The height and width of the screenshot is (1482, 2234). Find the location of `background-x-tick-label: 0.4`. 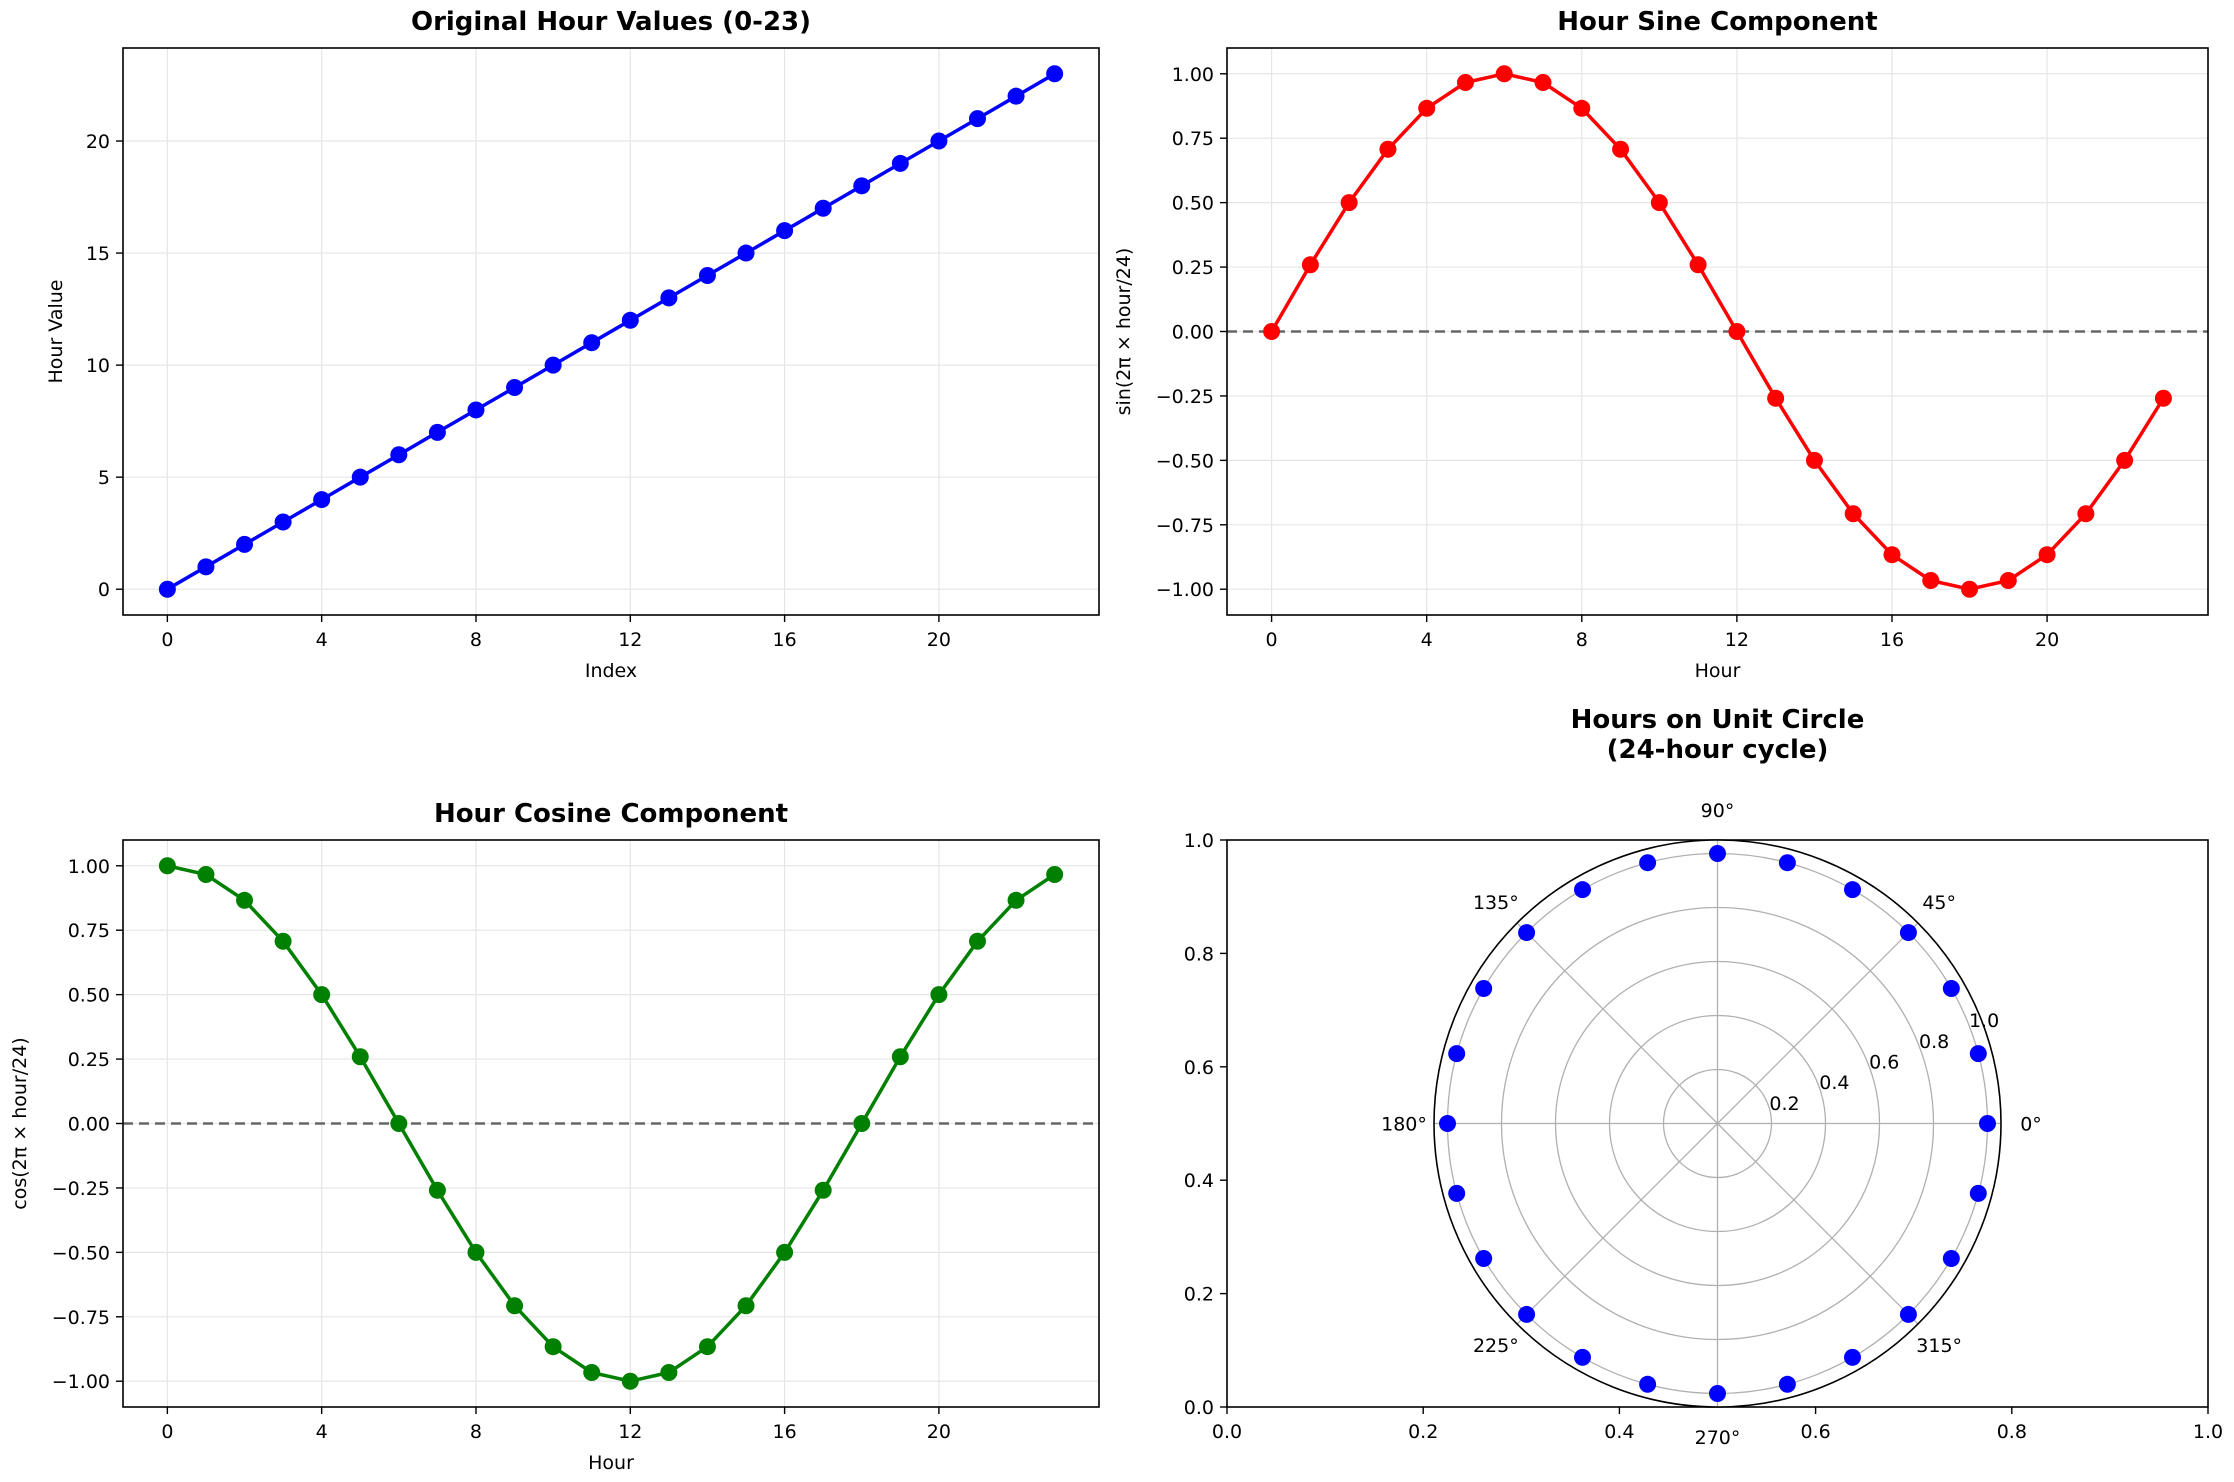

background-x-tick-label: 0.4 is located at coordinates (1619, 1432).